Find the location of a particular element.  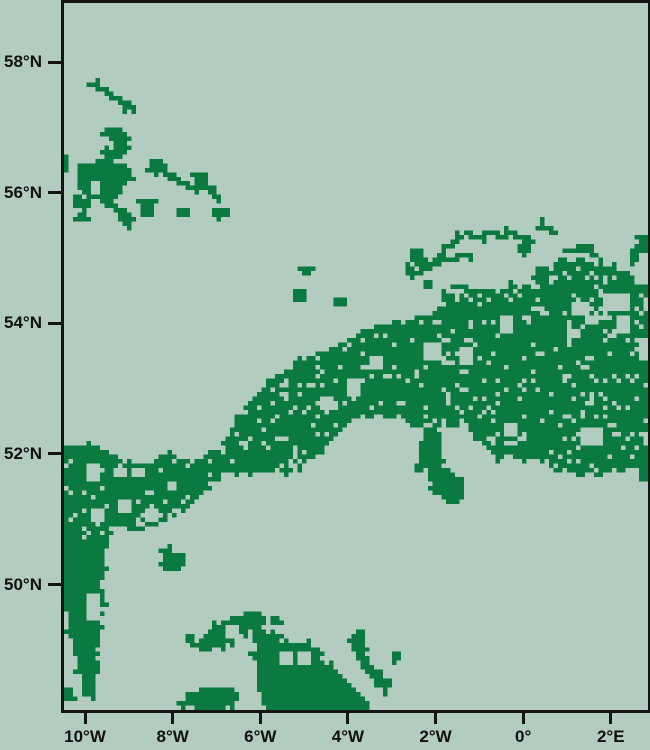

y-tick-label: 58°N is located at coordinates (23, 62).